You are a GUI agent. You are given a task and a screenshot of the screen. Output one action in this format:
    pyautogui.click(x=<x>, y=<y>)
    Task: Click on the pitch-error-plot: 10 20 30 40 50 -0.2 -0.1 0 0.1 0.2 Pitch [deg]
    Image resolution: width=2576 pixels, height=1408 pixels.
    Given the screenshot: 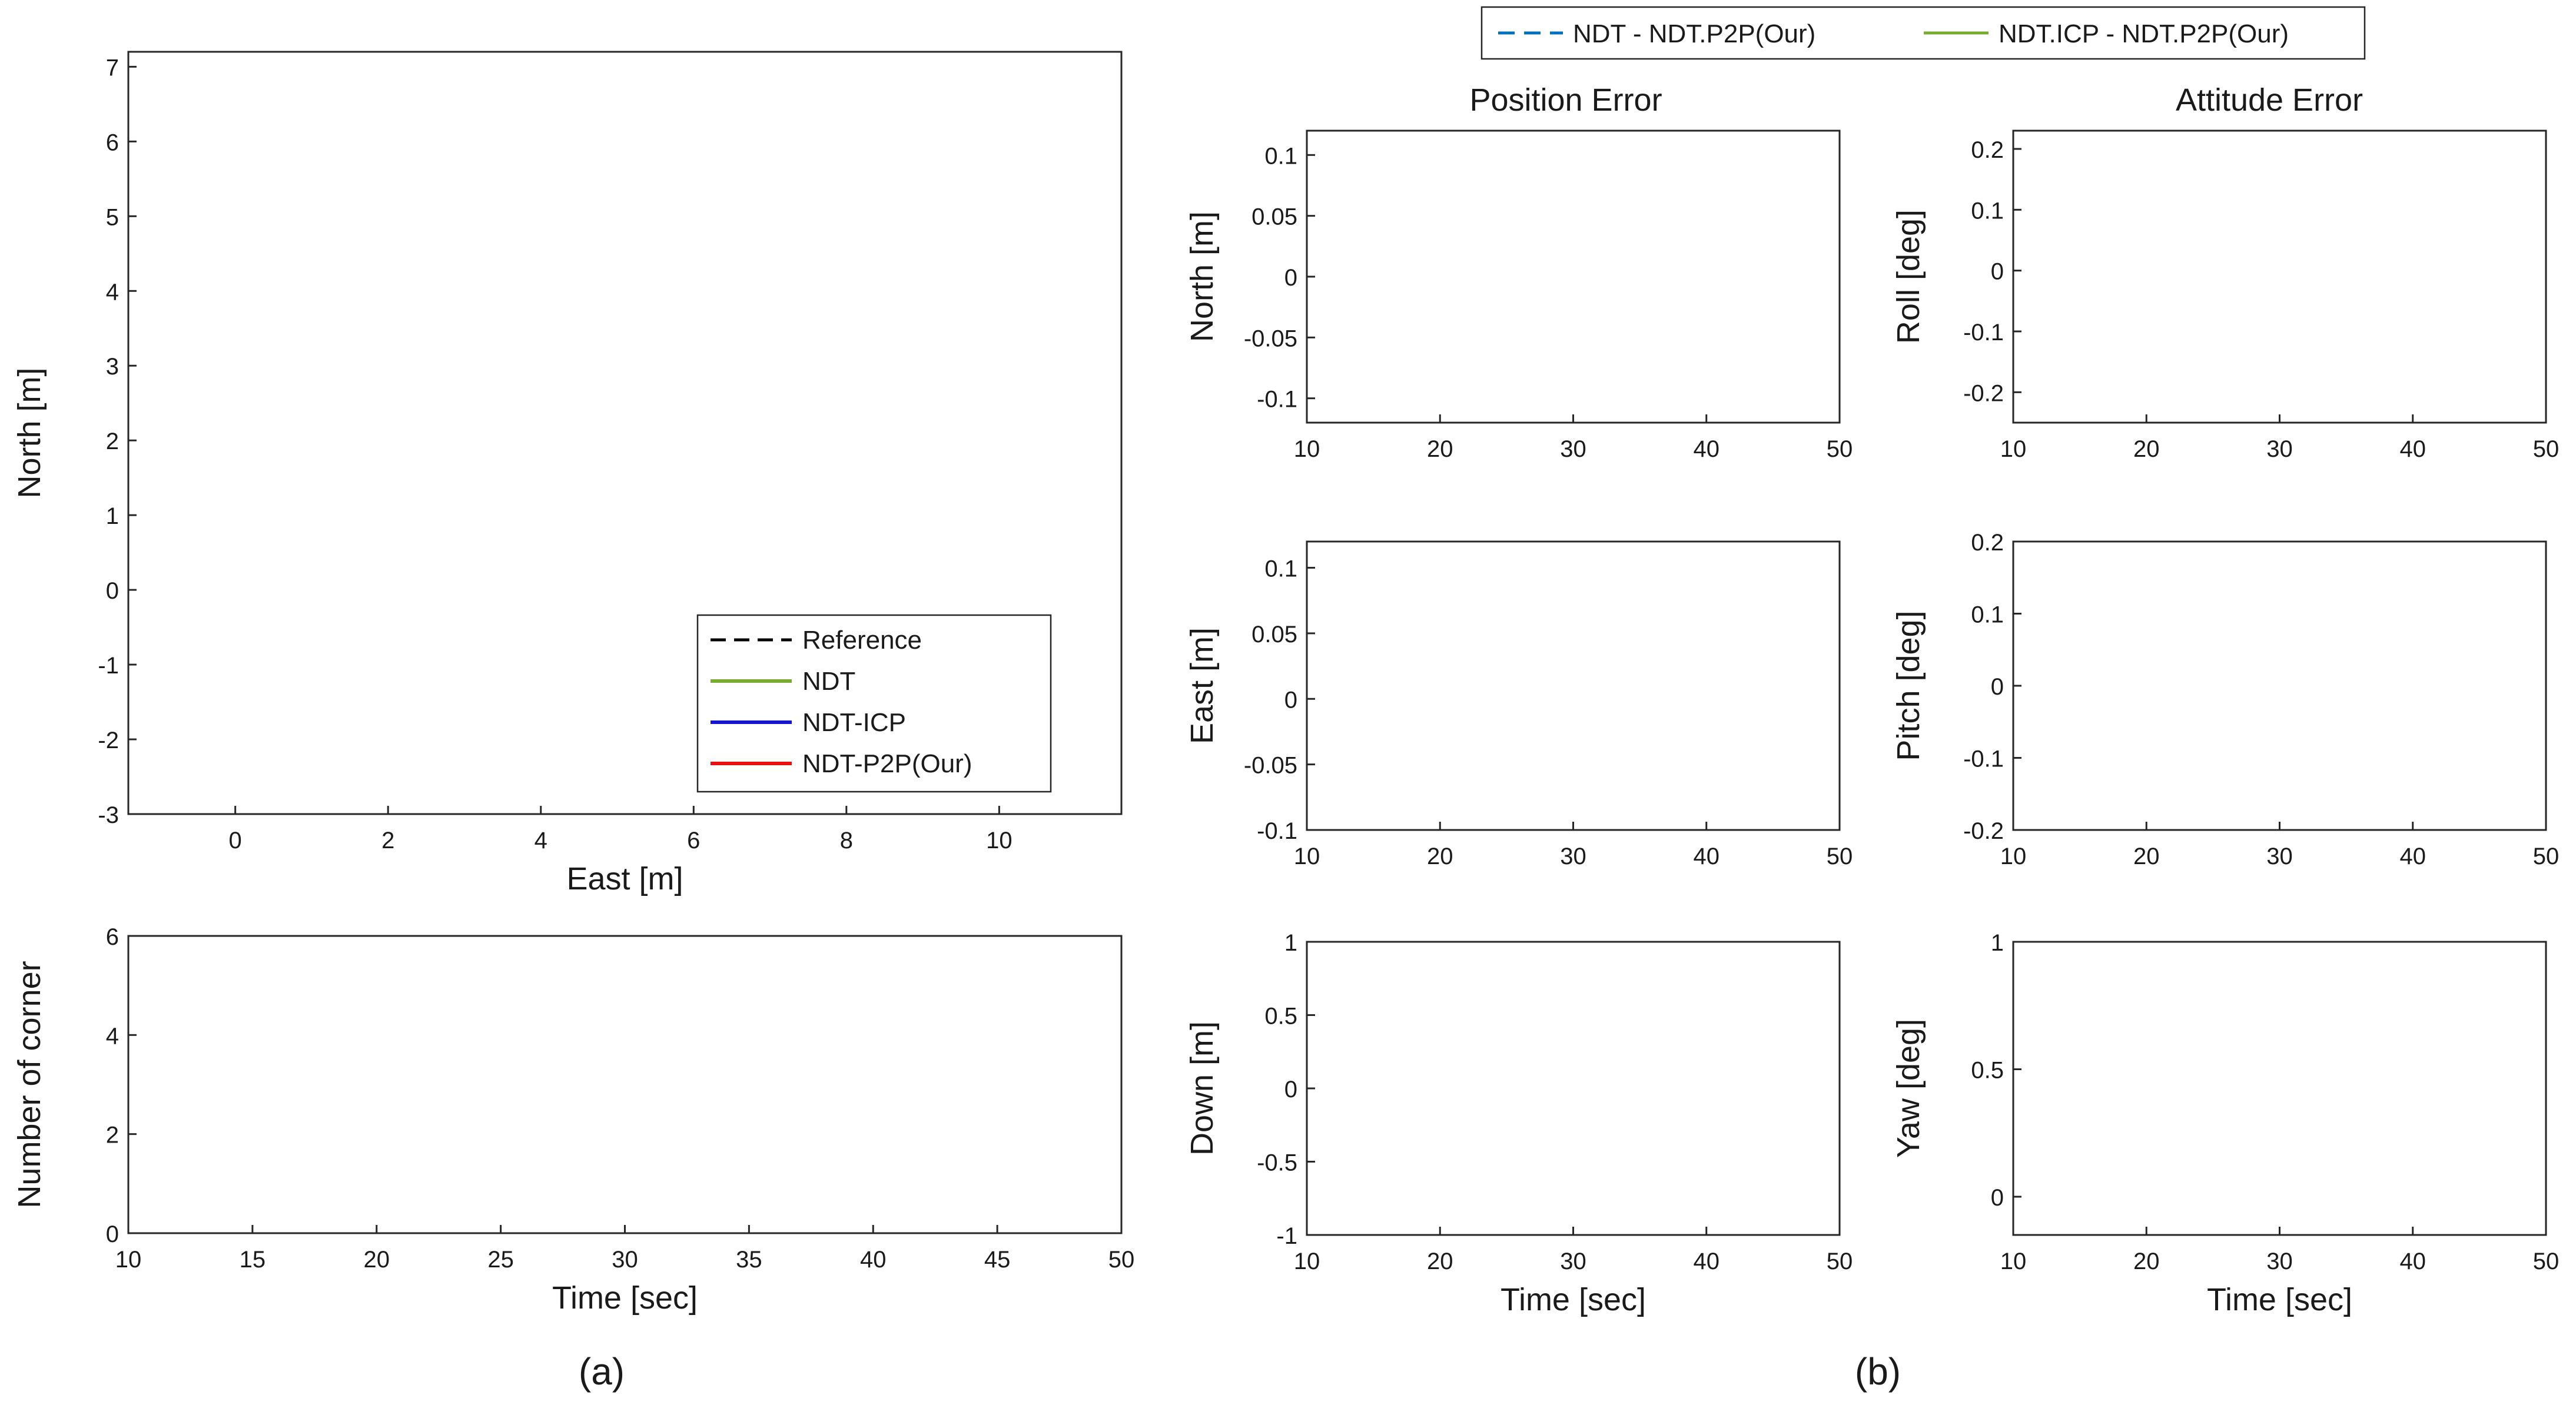 What is the action you would take?
    pyautogui.click(x=2225, y=700)
    